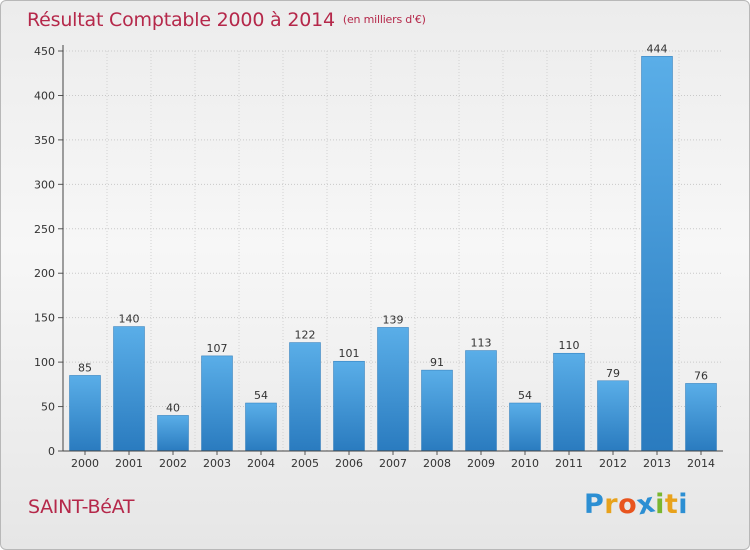  What do you see at coordinates (525, 463) in the screenshot?
I see `category-label-2010: 2010` at bounding box center [525, 463].